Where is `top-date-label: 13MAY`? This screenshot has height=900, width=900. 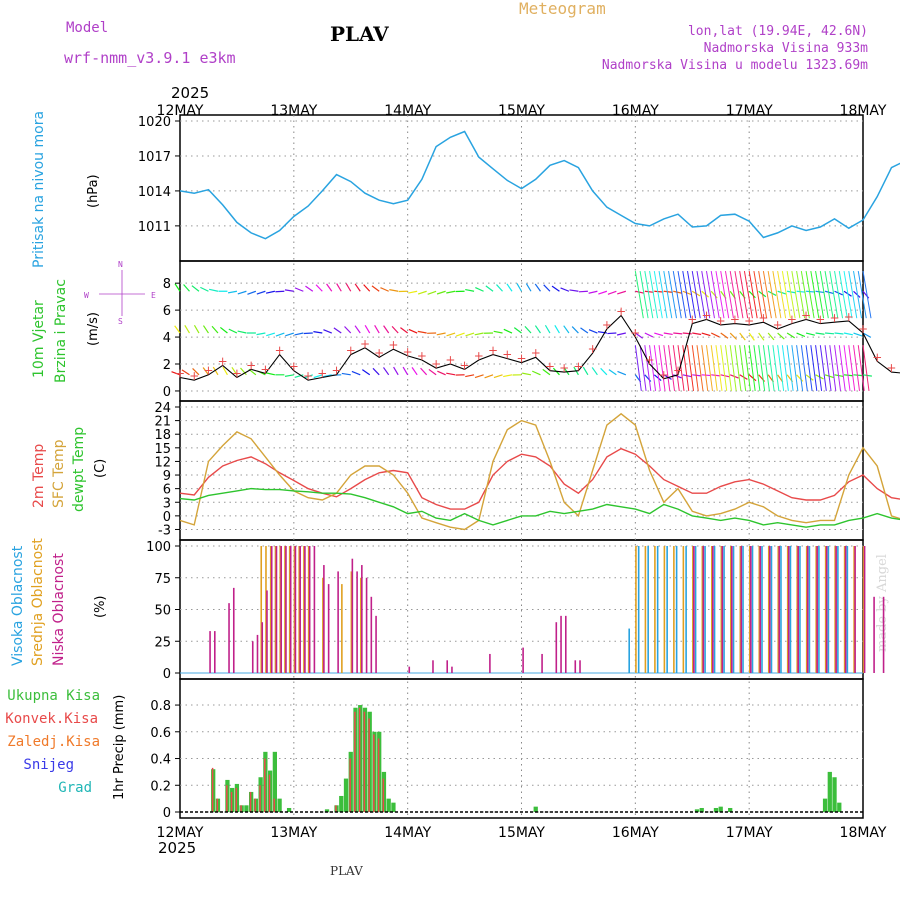 top-date-label: 13MAY is located at coordinates (293, 111).